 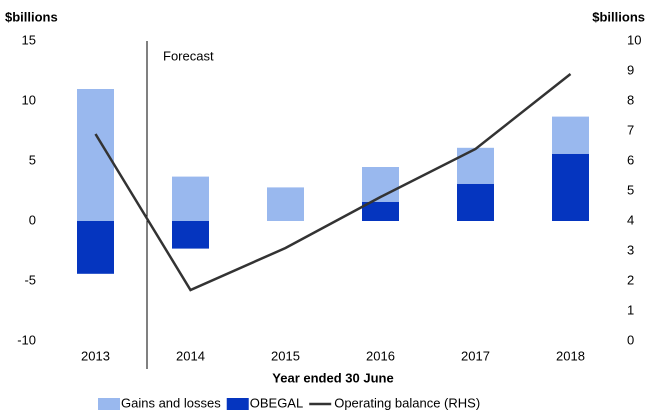 What do you see at coordinates (630, 189) in the screenshot?
I see `y2-tick-label: 5` at bounding box center [630, 189].